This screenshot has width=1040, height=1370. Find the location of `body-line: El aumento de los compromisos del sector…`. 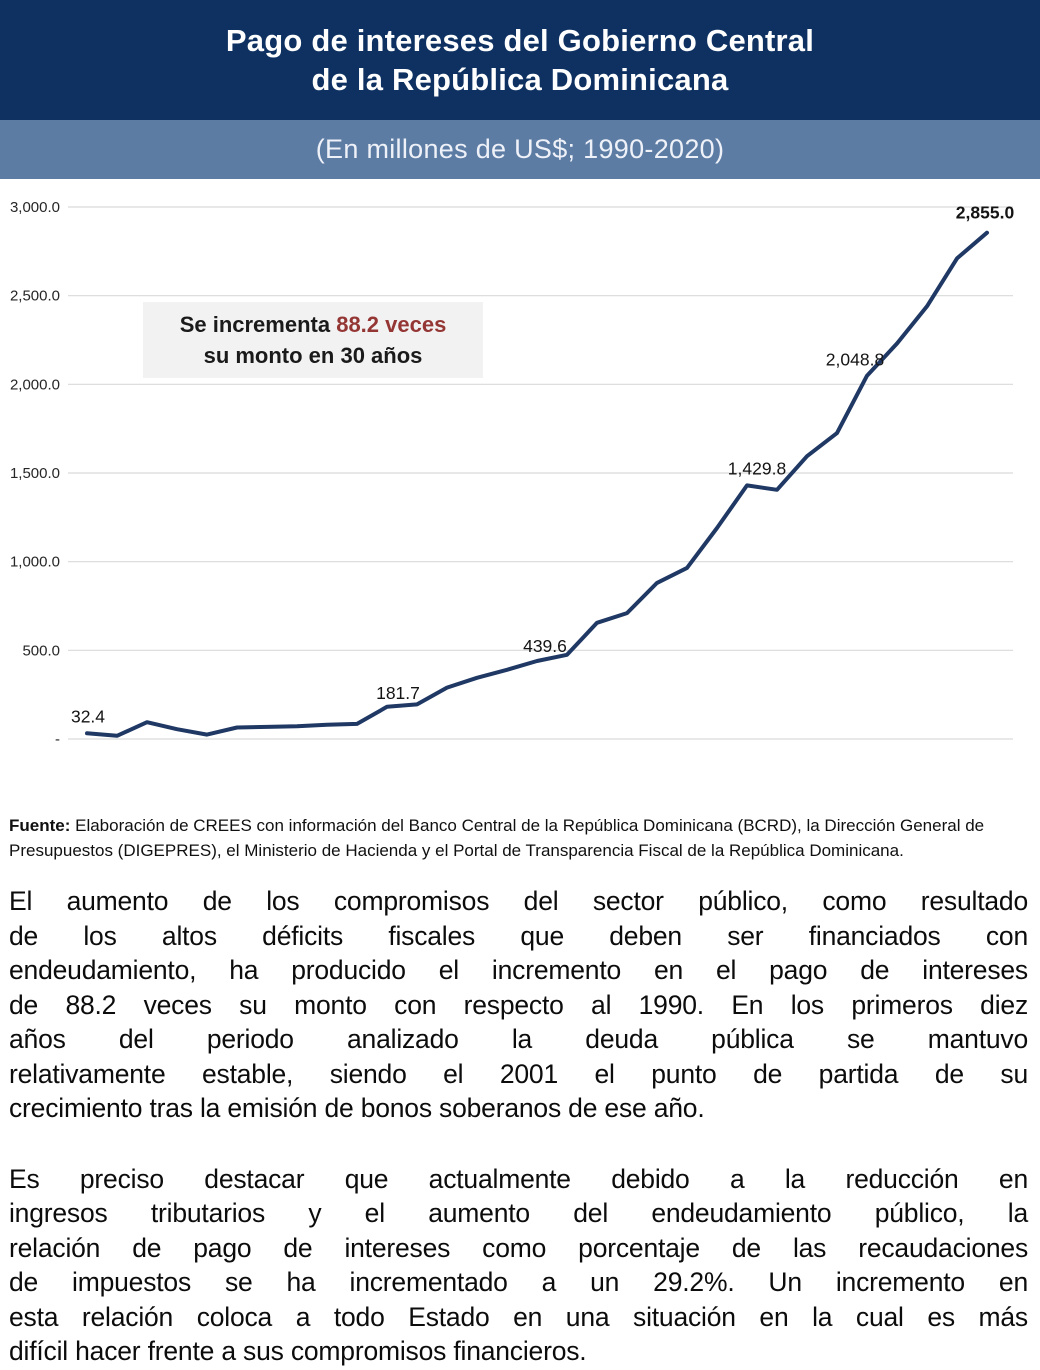

body-line: El aumento de los compromisos del sector… is located at coordinates (518, 901).